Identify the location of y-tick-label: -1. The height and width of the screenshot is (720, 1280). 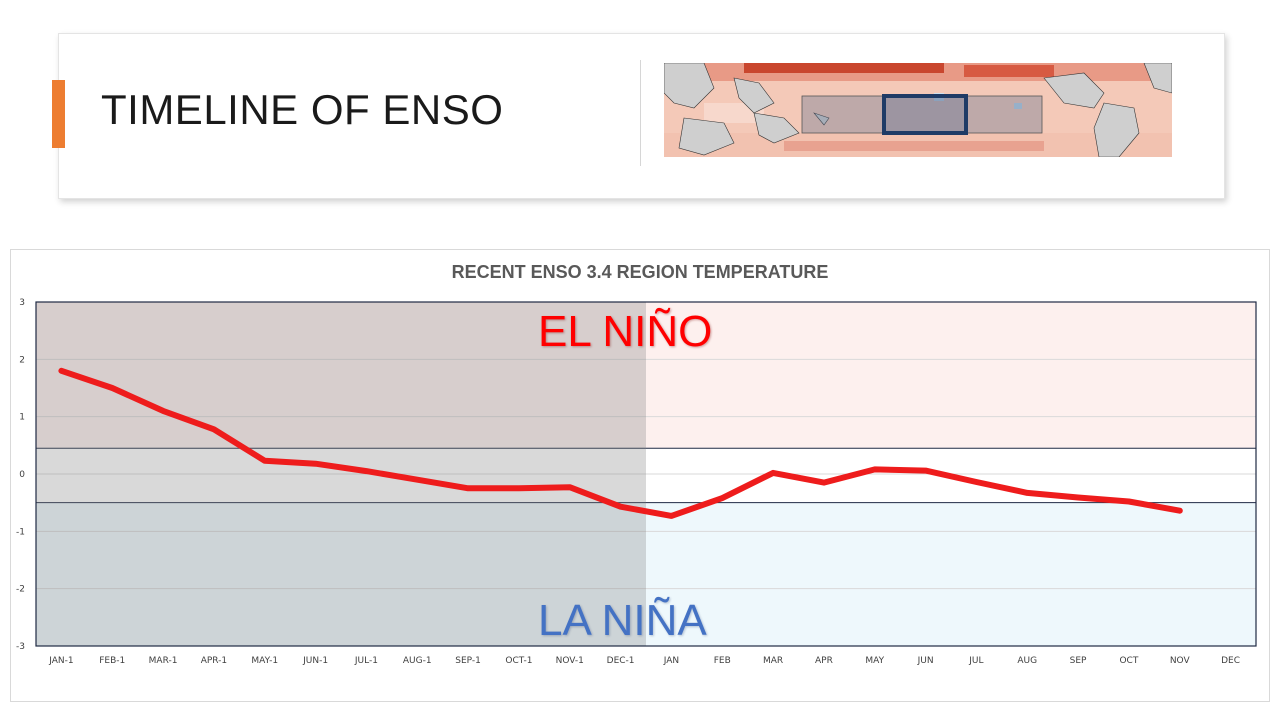
(20, 532).